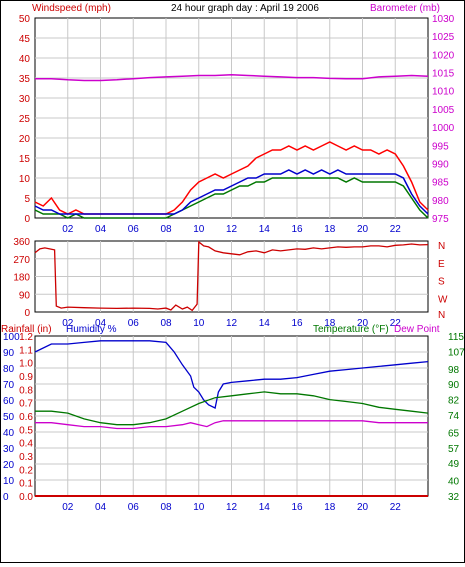  Describe the element at coordinates (25, 79) in the screenshot. I see `wind-y-tick: 35` at that location.